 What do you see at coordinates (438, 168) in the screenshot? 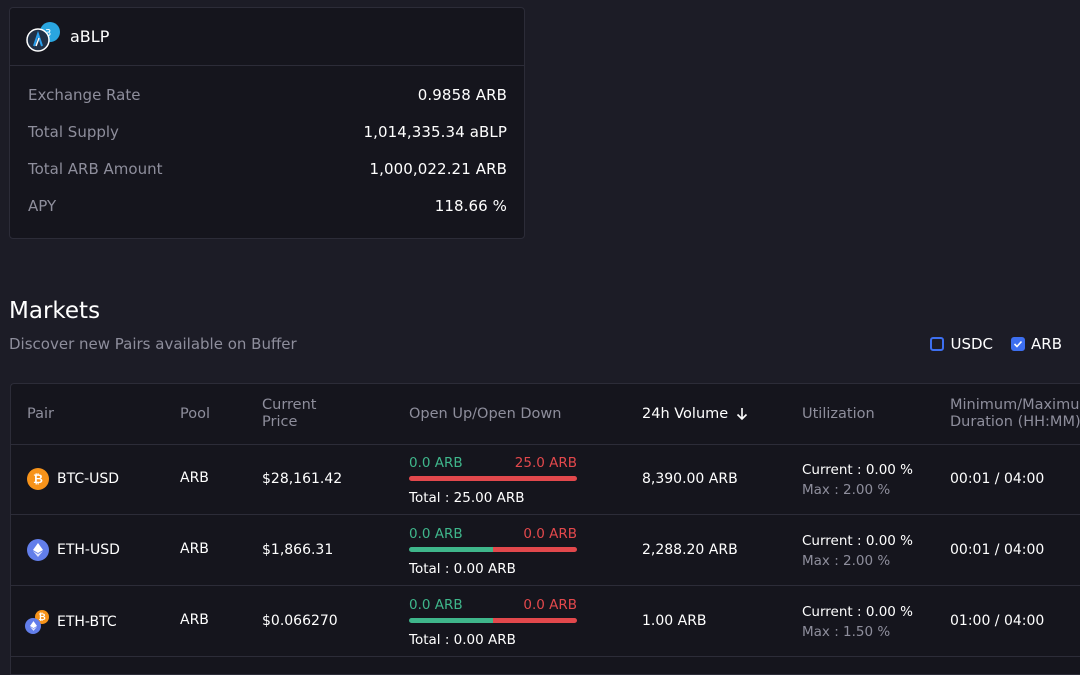
I see `row-value: 1,000,022.21 ARB` at bounding box center [438, 168].